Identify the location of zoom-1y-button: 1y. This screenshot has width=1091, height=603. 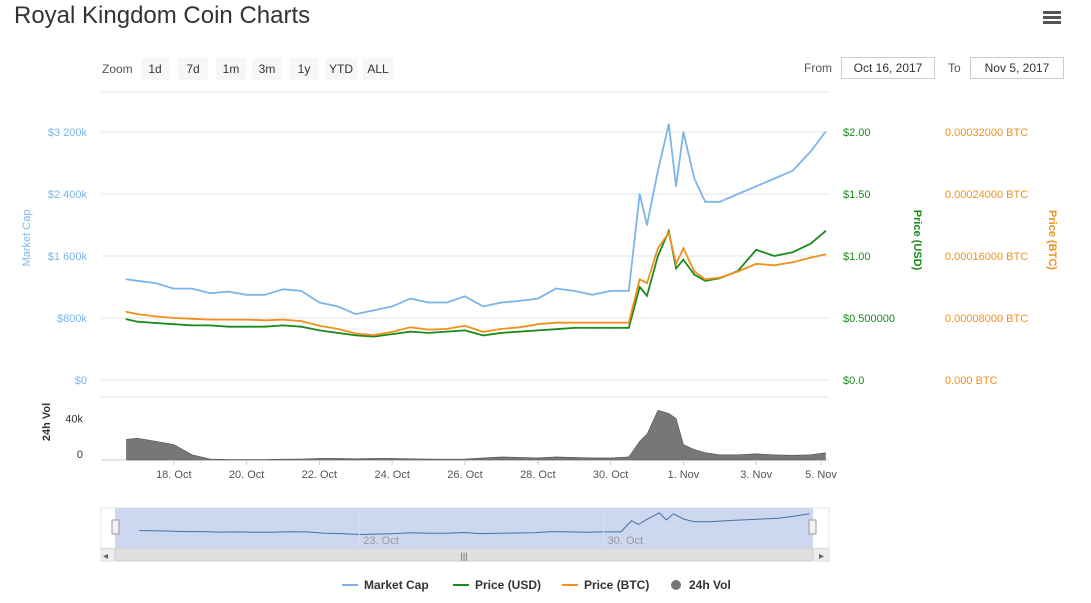
(304, 69).